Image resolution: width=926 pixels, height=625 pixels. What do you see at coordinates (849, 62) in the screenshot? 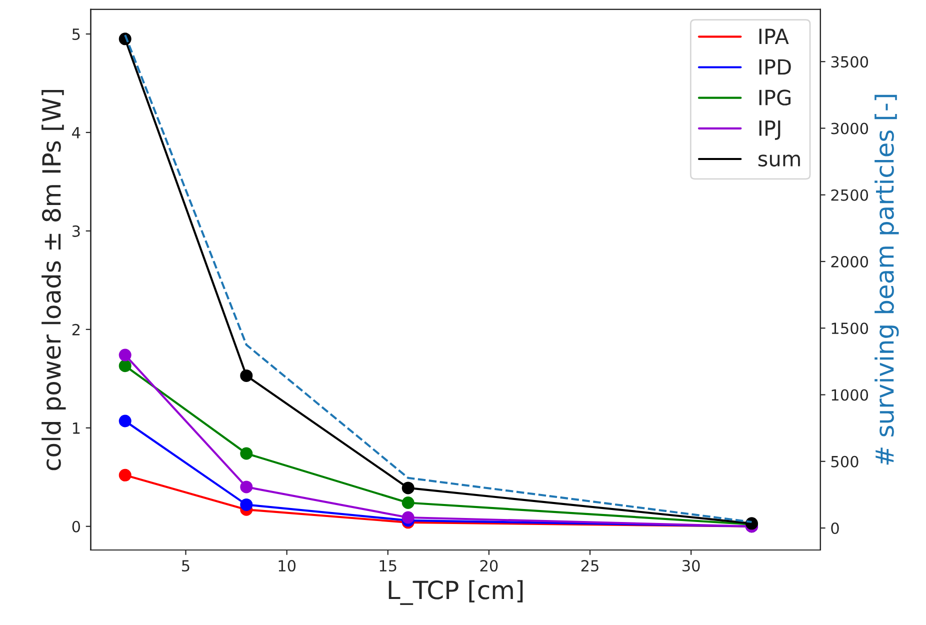
I see `y2-tick-label: 3500` at bounding box center [849, 62].